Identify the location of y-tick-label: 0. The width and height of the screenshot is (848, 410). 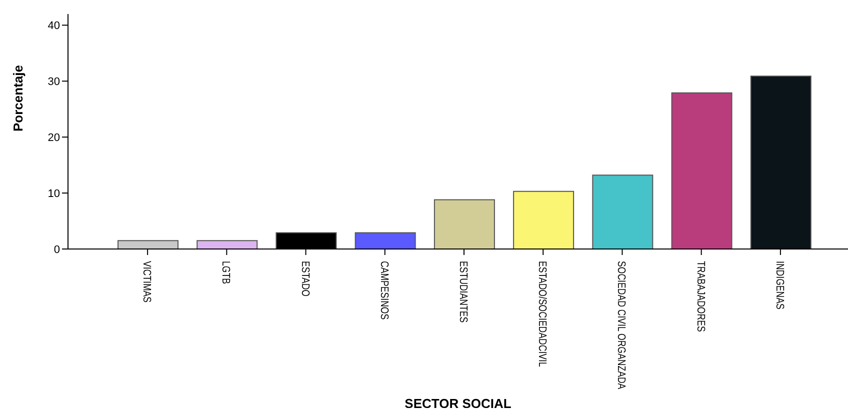
(57, 250).